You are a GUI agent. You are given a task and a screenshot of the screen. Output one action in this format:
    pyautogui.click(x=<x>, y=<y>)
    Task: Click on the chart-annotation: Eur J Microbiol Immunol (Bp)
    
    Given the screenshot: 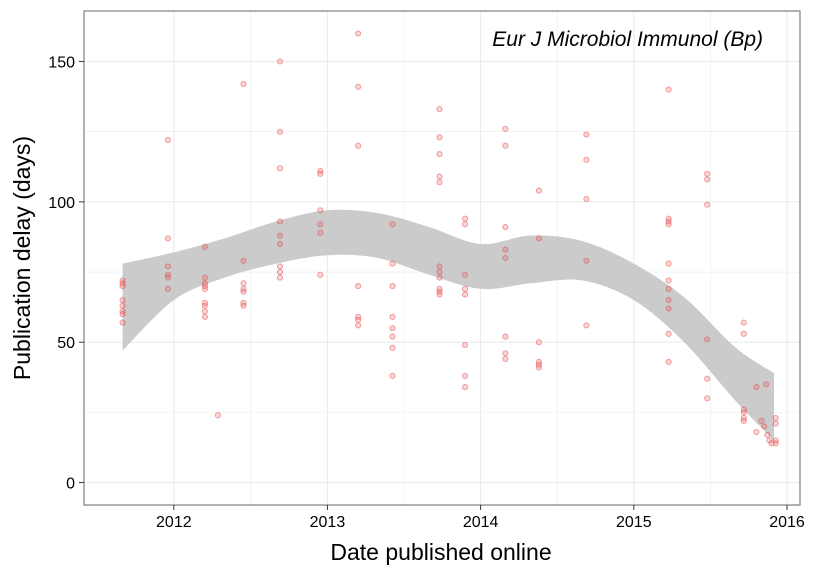 What is the action you would take?
    pyautogui.click(x=627, y=39)
    